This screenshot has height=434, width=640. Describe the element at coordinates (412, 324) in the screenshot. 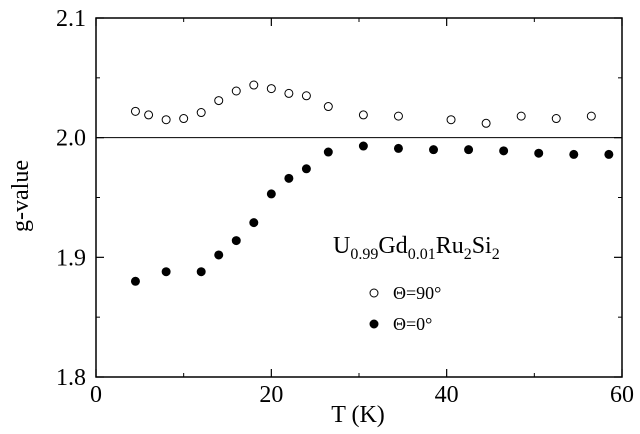

I see `legend-label-theta-0: Θ=0°` at that location.